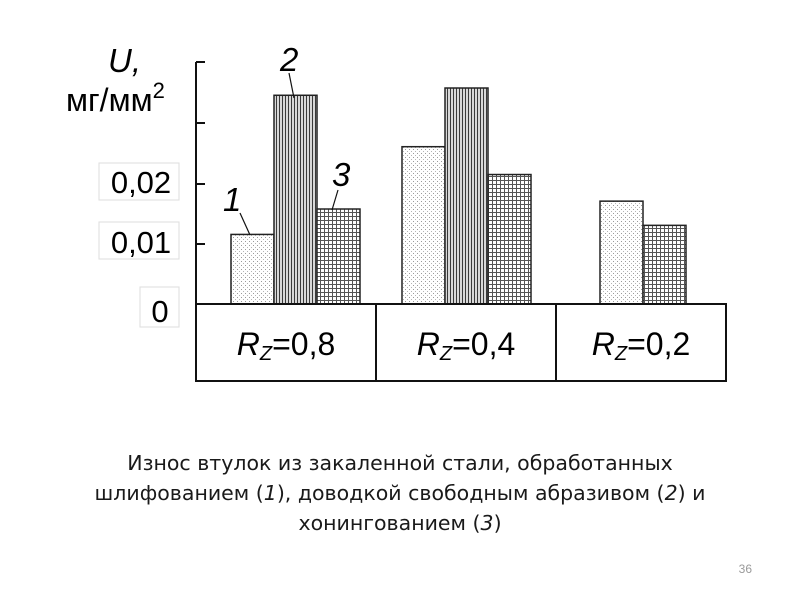 The width and height of the screenshot is (800, 600). Describe the element at coordinates (335, 200) in the screenshot. I see `series-3-leader` at that location.